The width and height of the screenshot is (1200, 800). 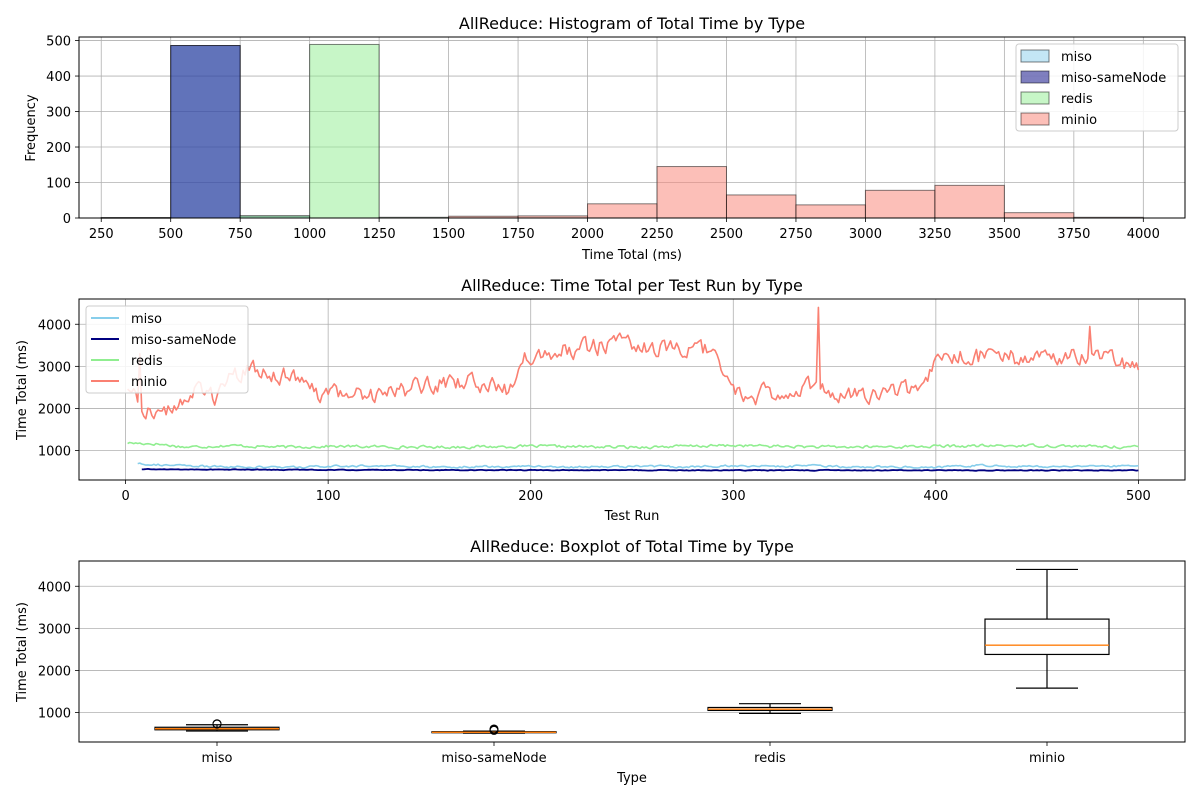 I want to click on histogram-tick-label-y-200: 200, so click(x=58, y=148).